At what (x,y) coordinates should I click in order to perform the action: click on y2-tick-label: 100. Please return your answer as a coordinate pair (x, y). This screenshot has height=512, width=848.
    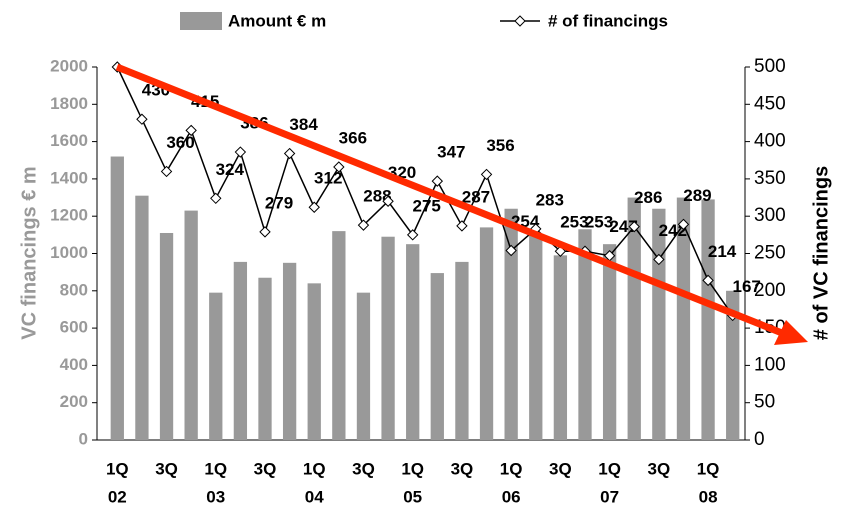
    Looking at the image, I should click on (770, 364).